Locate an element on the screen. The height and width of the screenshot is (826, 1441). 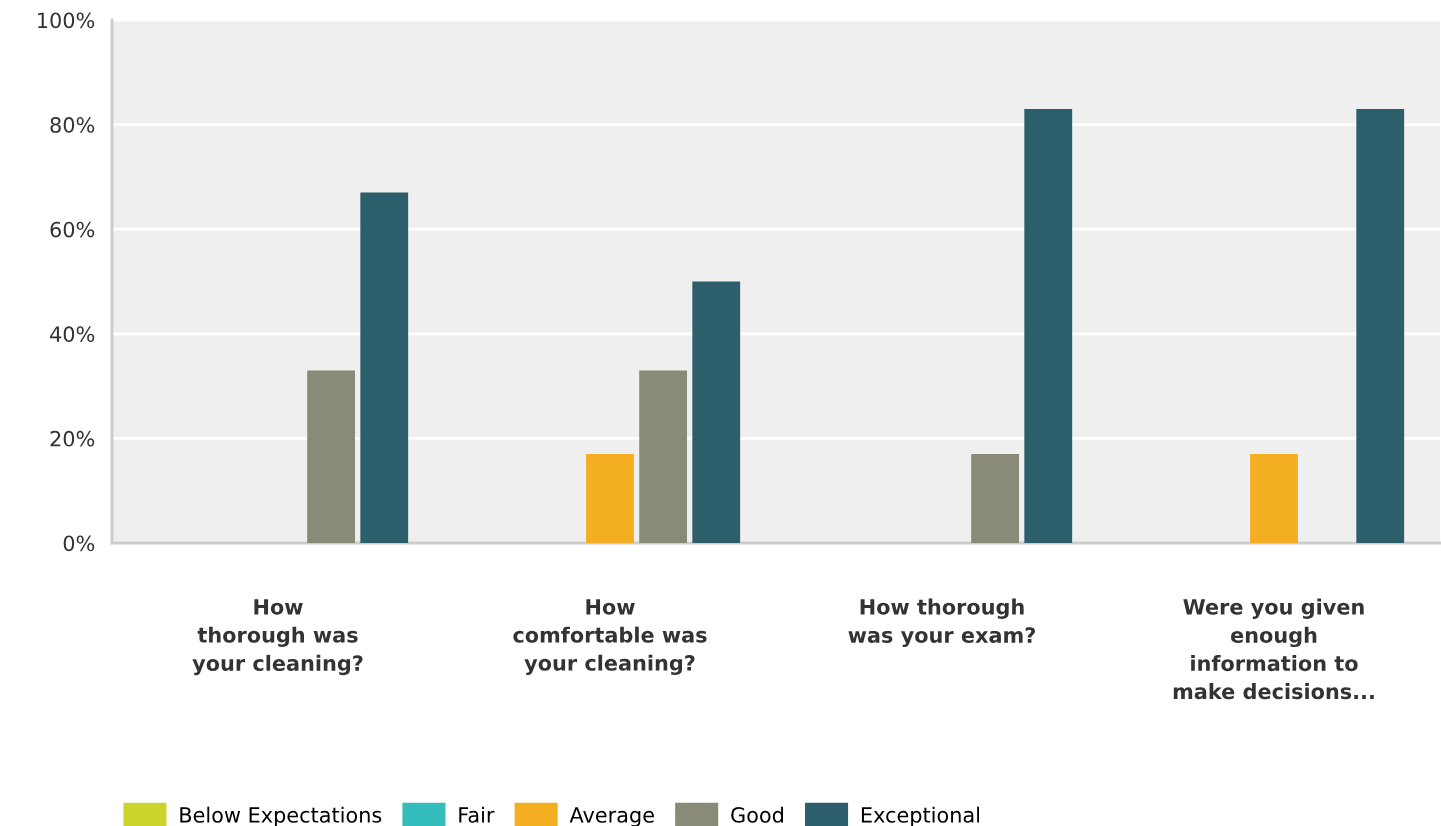
legend-label: Exceptional is located at coordinates (920, 816).